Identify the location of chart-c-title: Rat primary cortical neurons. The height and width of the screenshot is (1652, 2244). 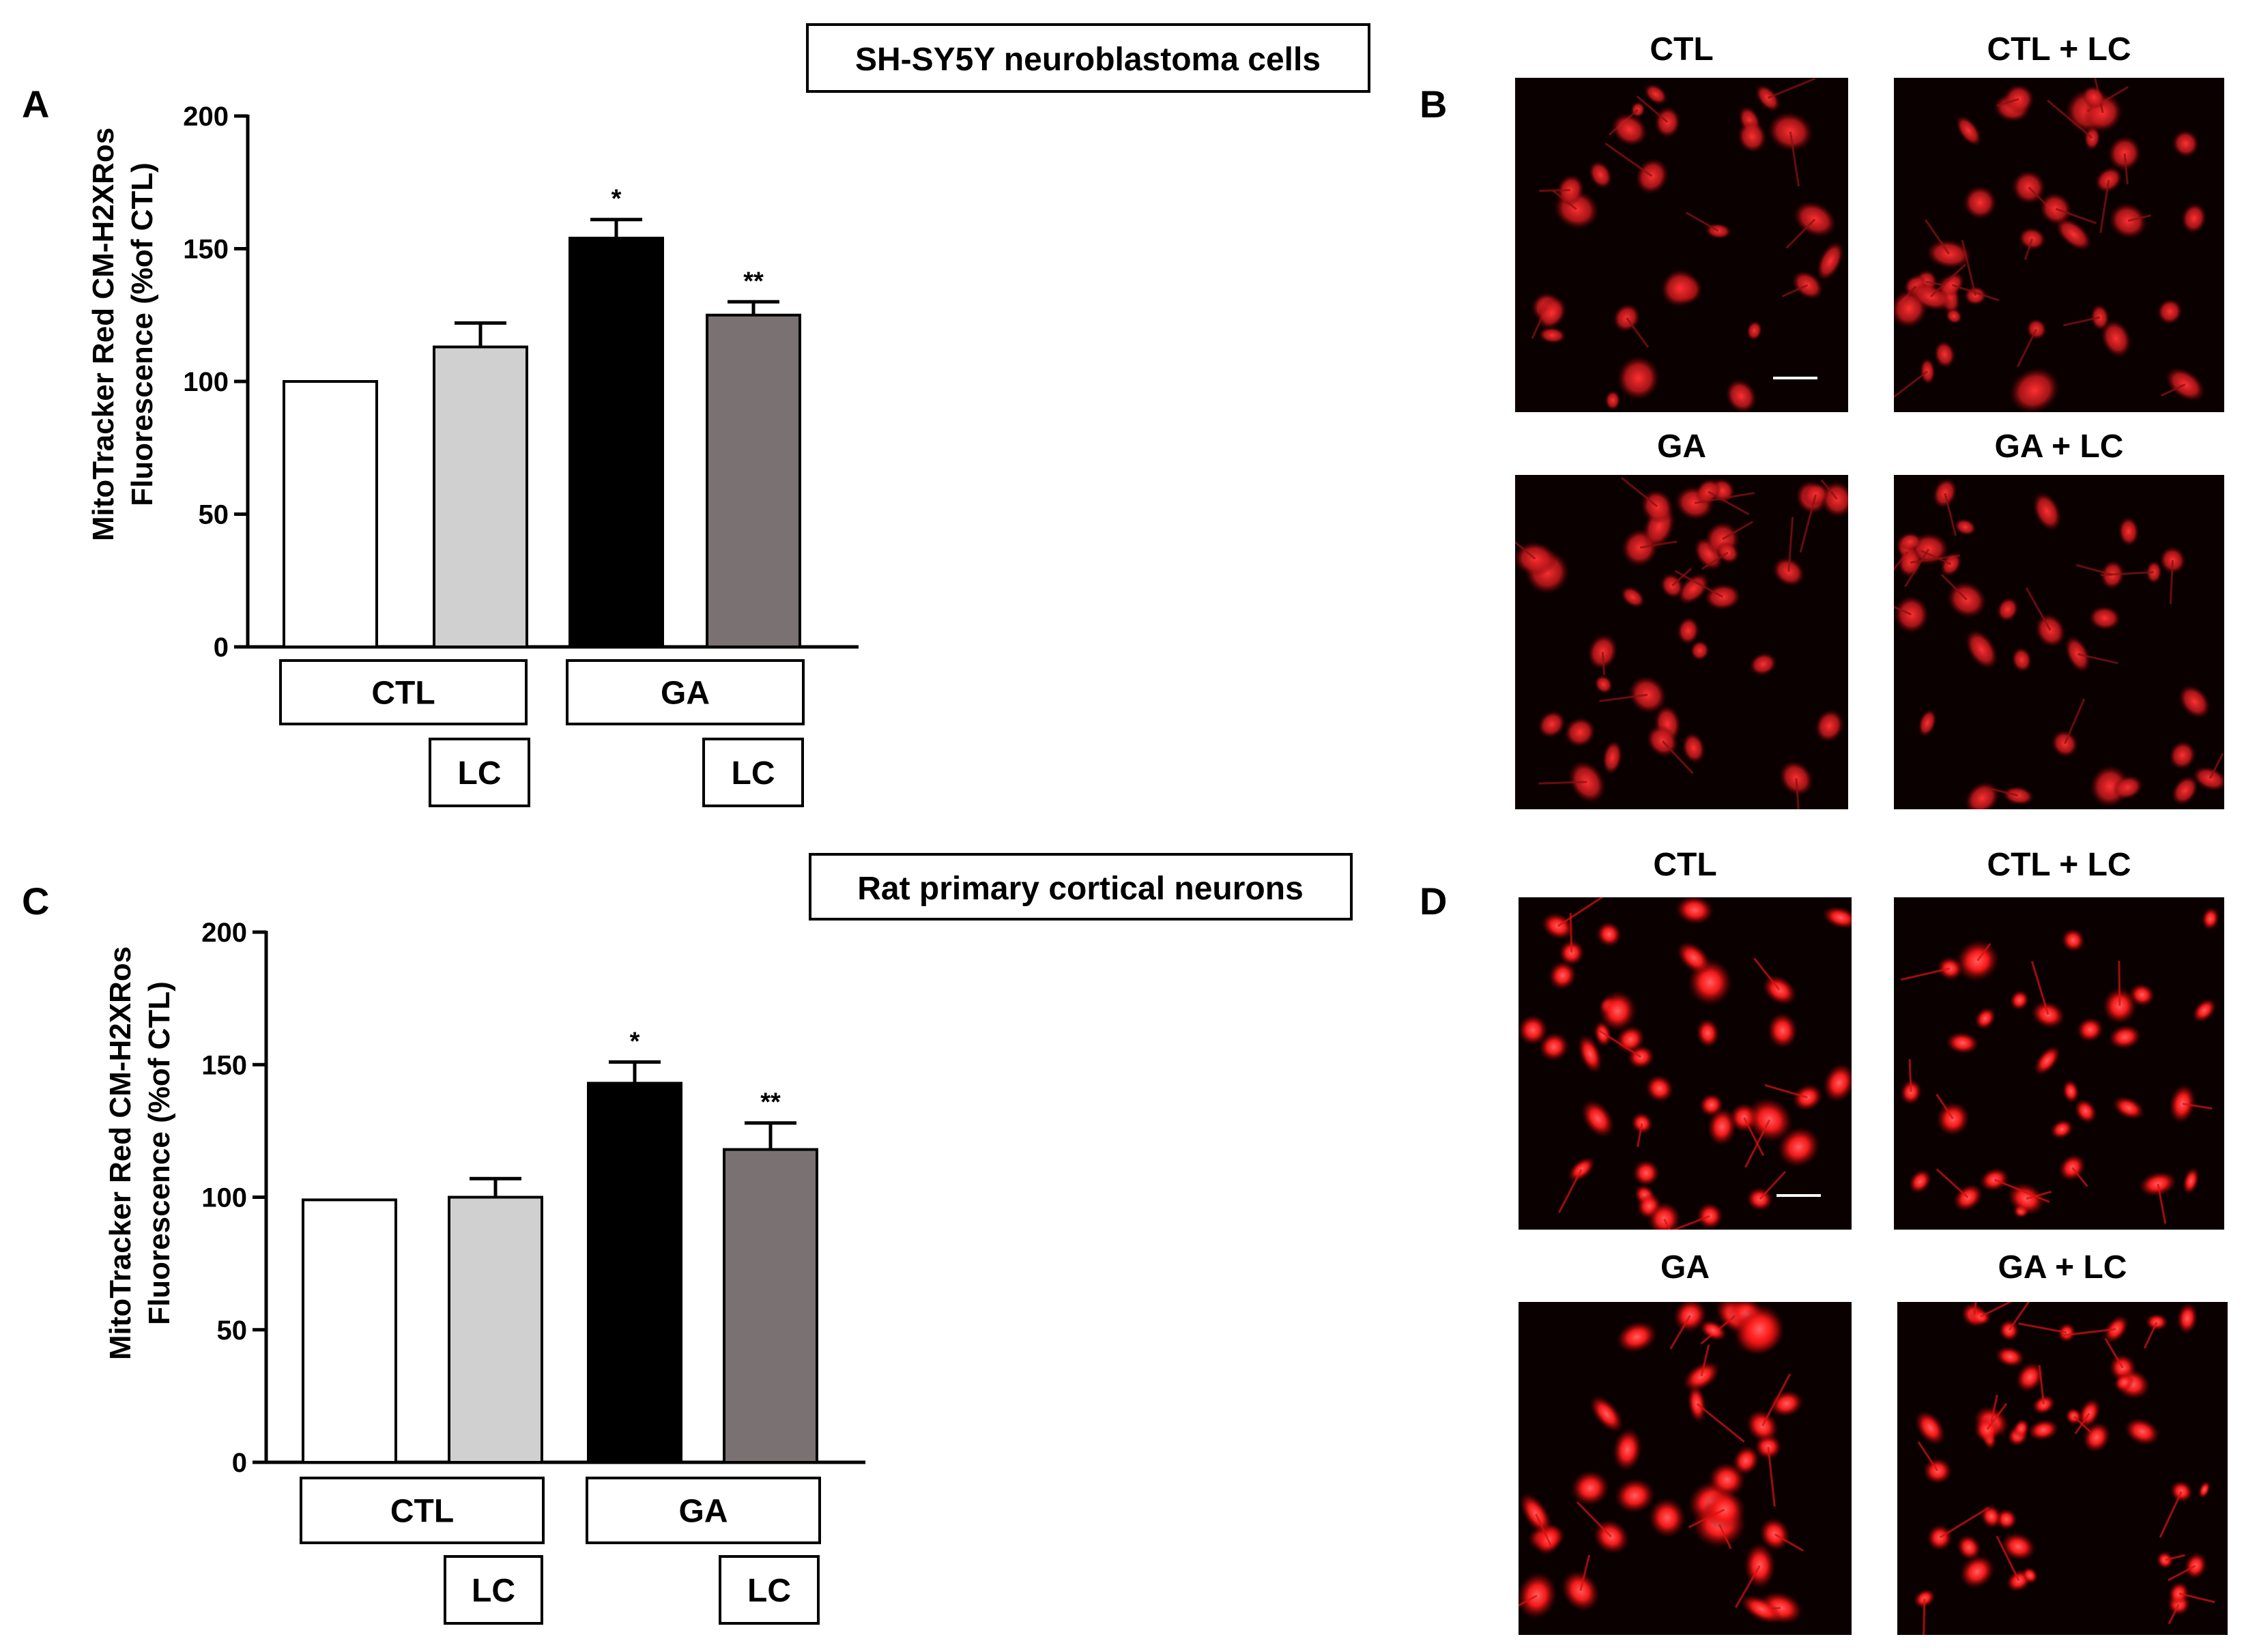
(1080, 889).